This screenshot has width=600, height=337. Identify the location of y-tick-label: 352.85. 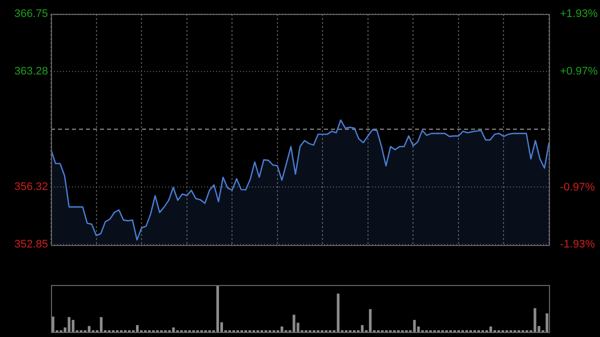
(31, 244).